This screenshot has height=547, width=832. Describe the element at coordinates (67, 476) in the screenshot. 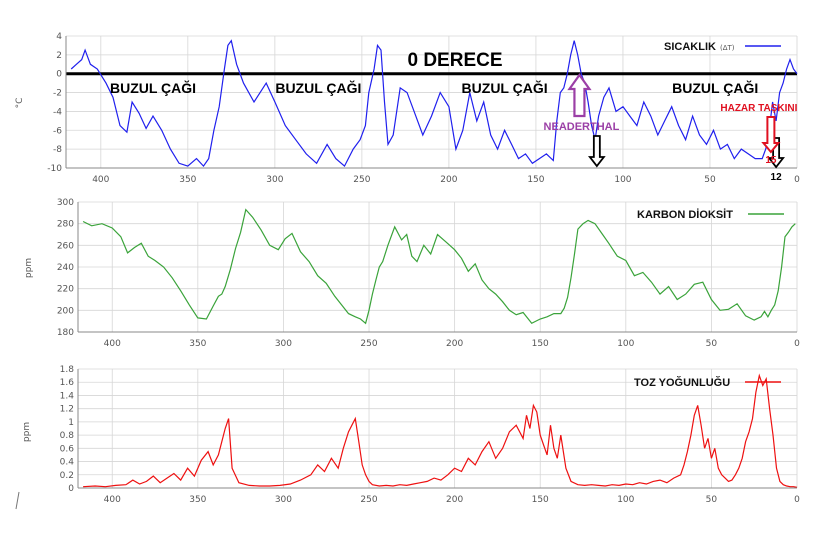

I see `dust-y-tick-8: 0.2` at that location.